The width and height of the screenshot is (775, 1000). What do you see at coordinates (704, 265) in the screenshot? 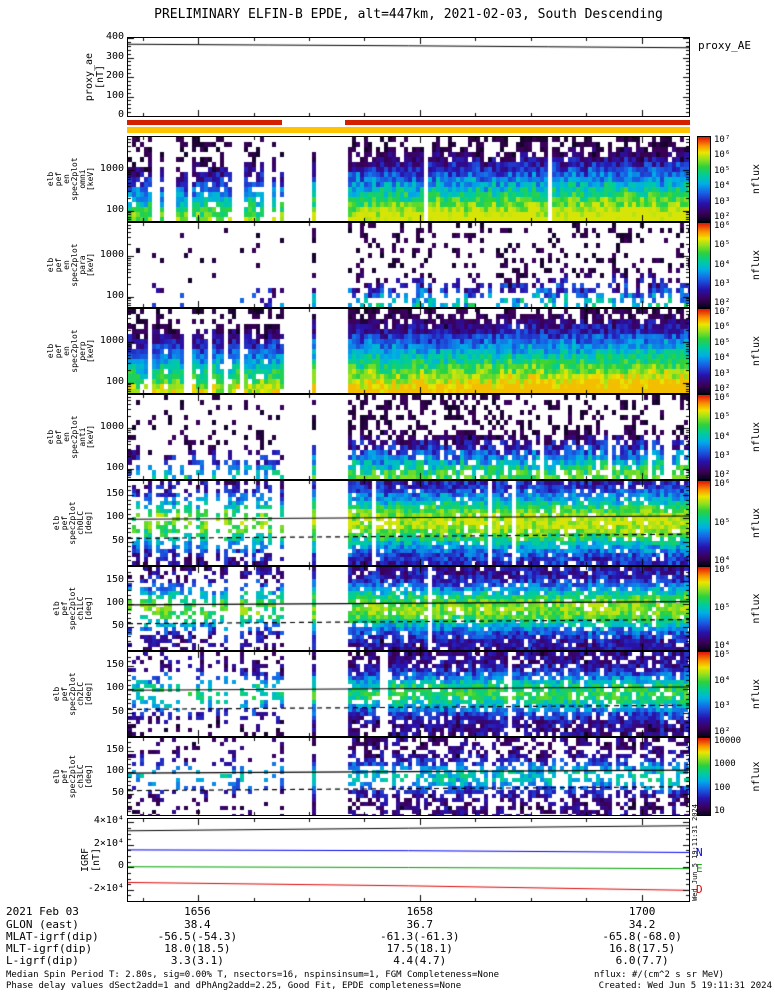
I see `en_para-colorbar-gradient` at bounding box center [704, 265].